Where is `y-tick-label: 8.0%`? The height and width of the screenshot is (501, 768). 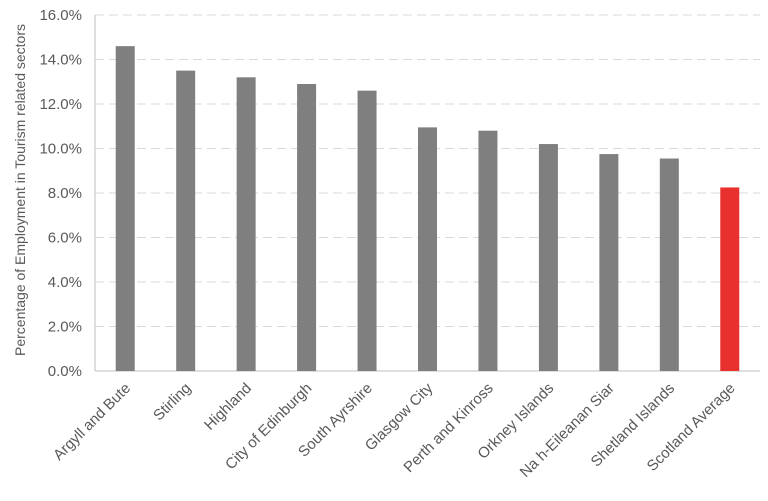
y-tick-label: 8.0% is located at coordinates (65, 193).